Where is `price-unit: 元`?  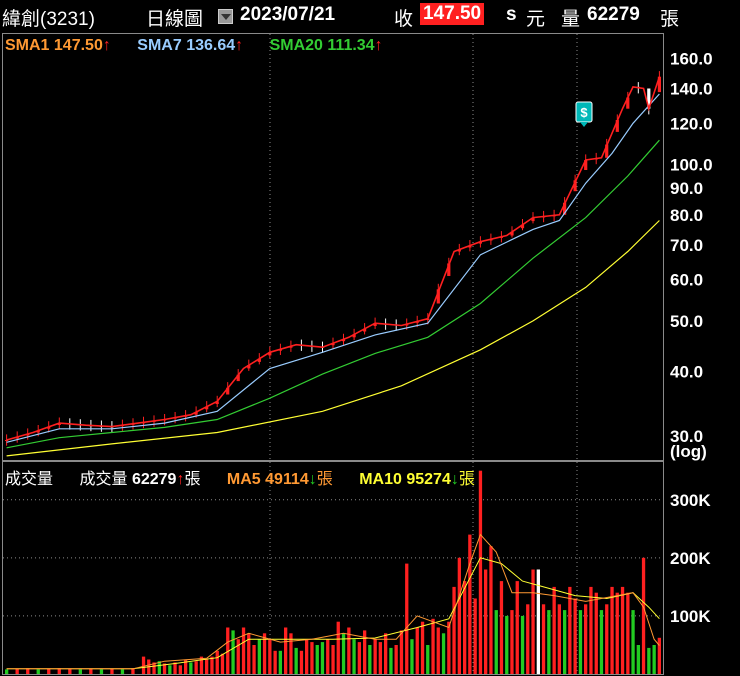 price-unit: 元 is located at coordinates (536, 19).